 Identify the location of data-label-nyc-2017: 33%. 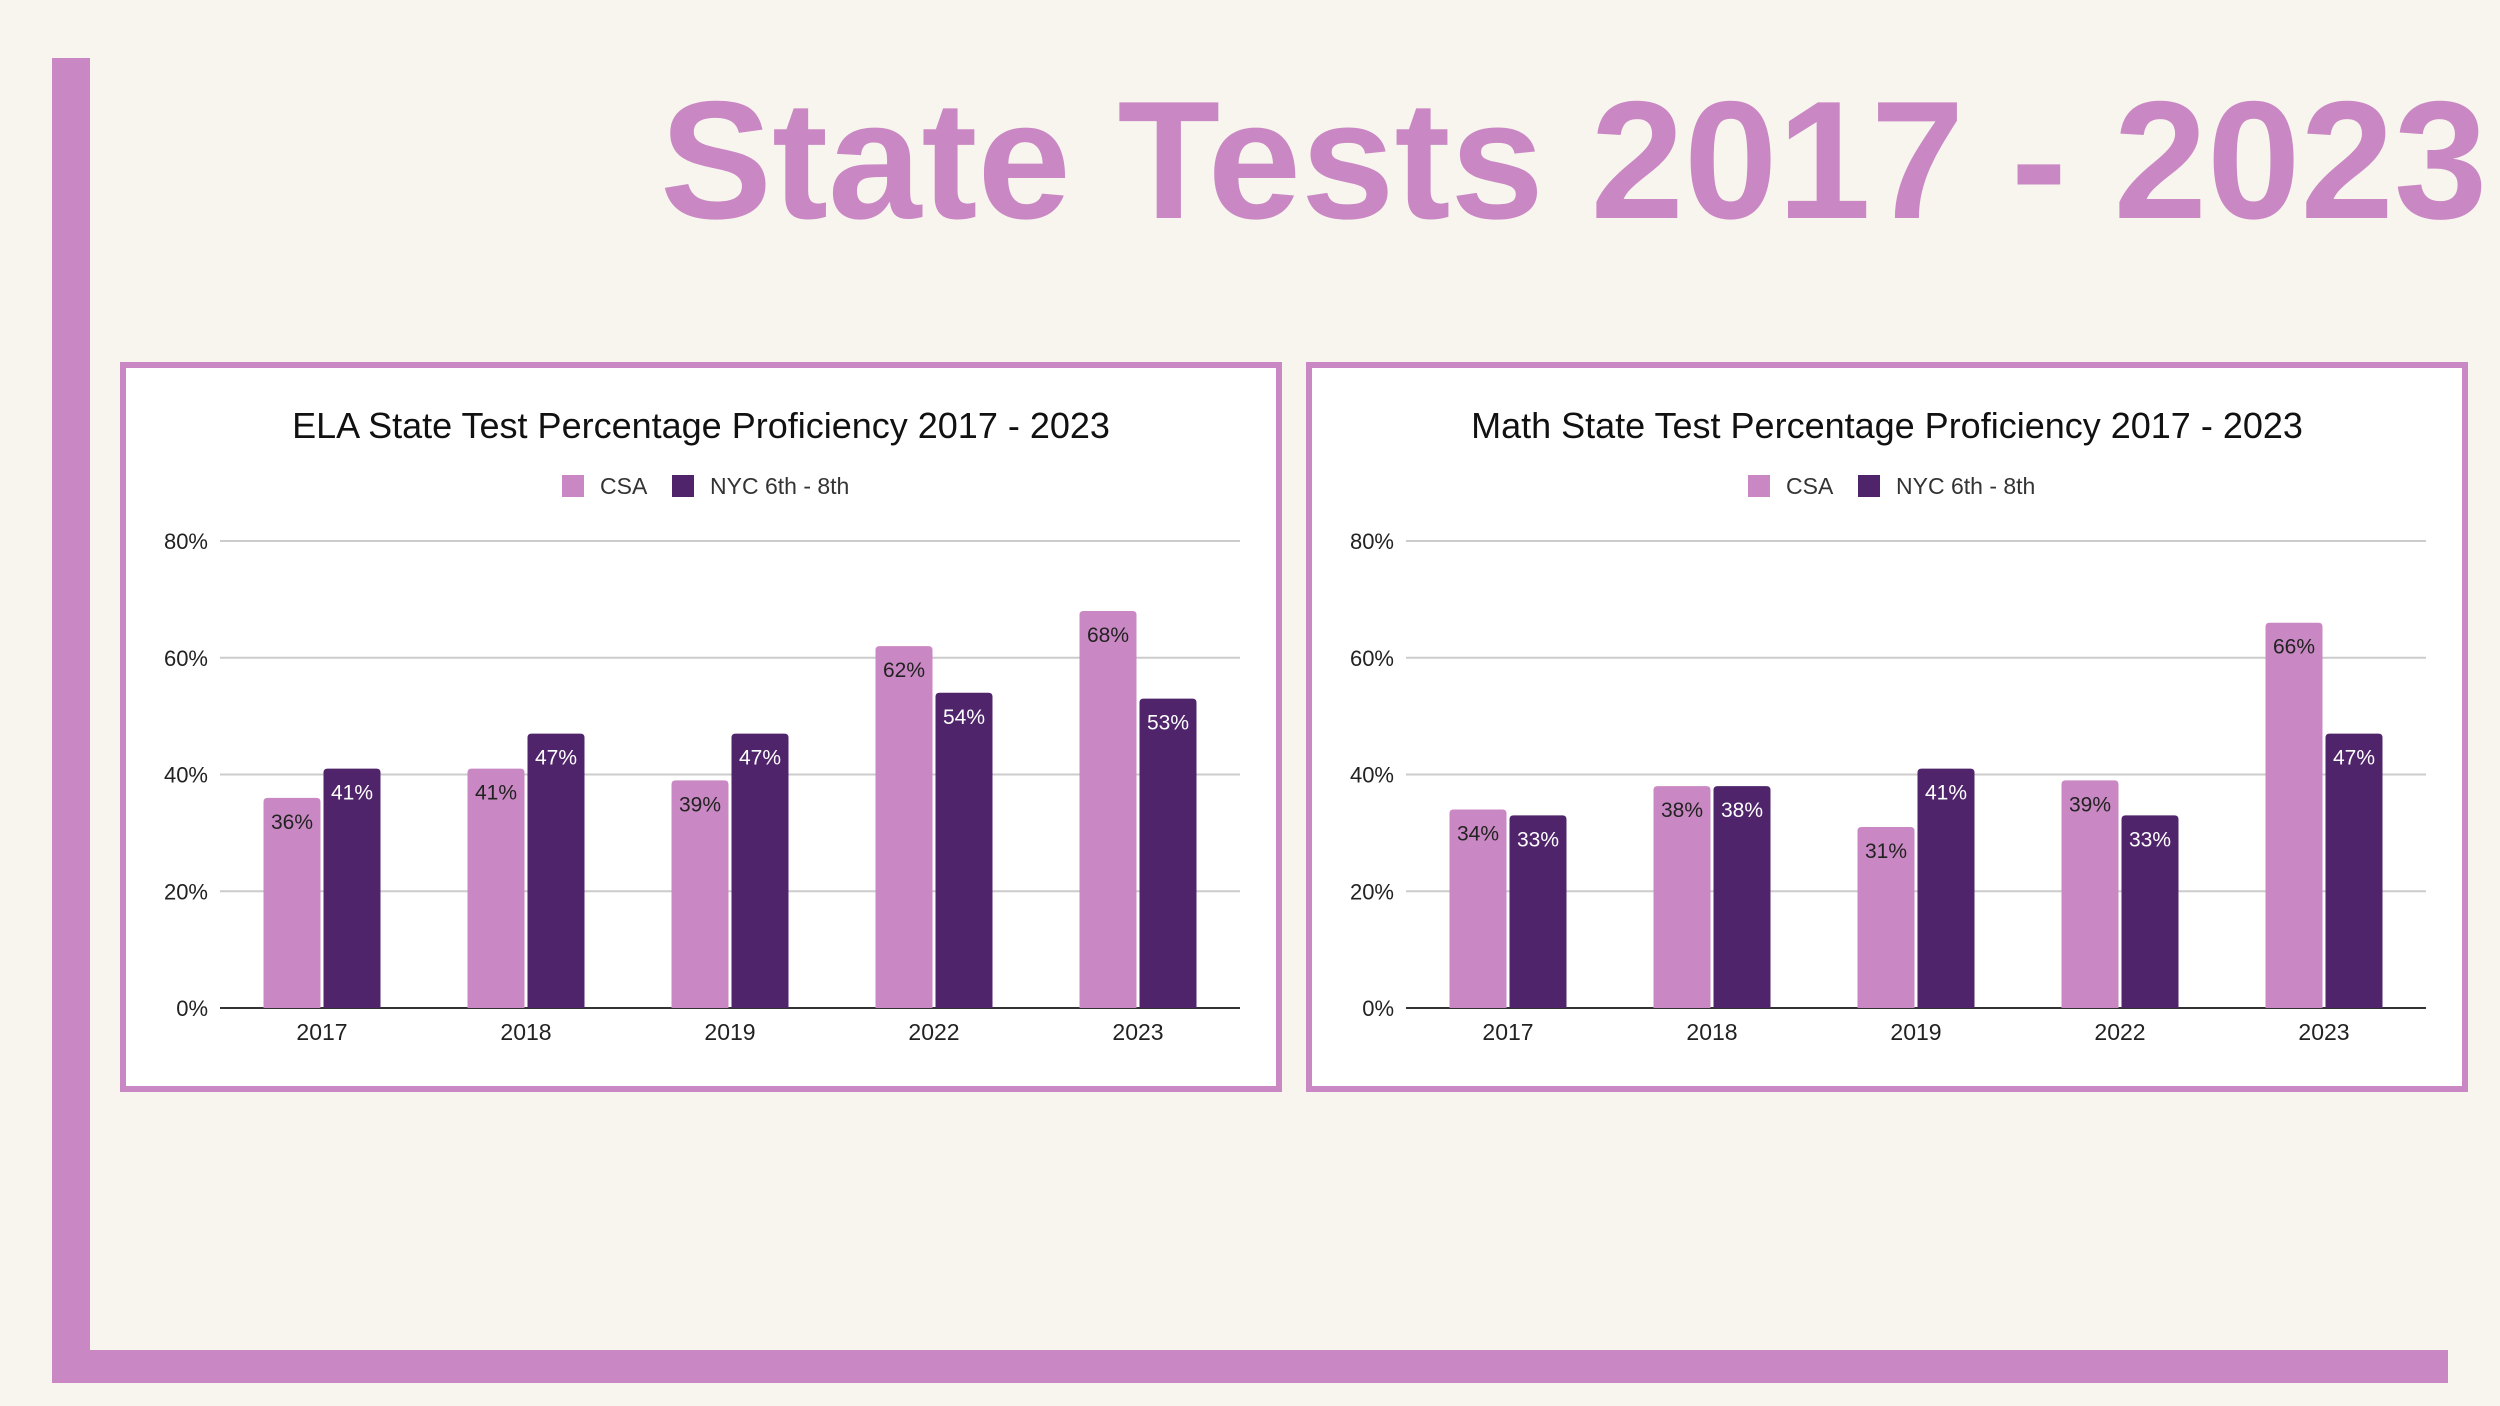
(1538, 839).